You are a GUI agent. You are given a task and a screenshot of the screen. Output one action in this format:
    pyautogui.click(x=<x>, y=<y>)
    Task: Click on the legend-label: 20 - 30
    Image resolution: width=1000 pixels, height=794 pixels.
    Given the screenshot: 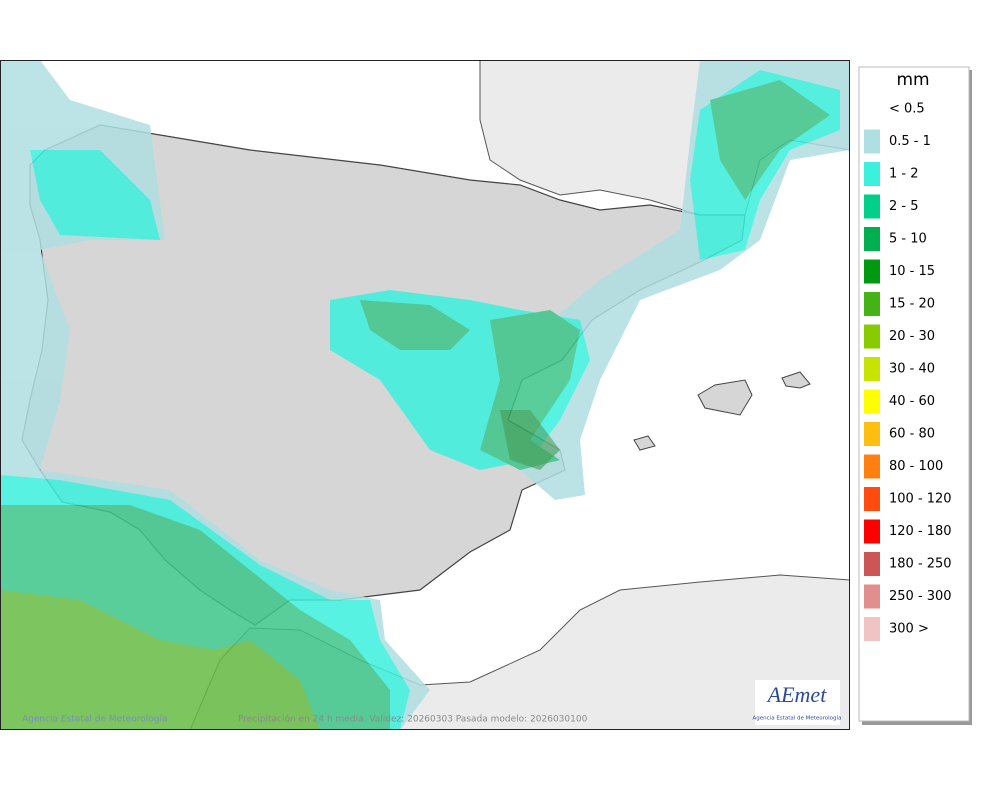 What is the action you would take?
    pyautogui.click(x=912, y=336)
    